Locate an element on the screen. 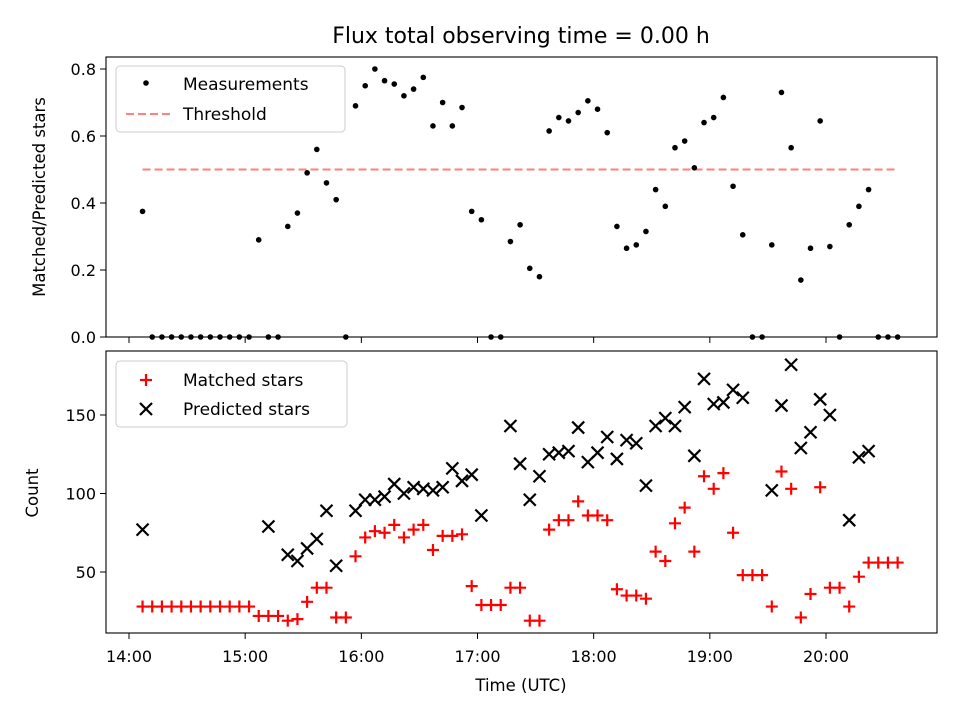  bottom-y-tick-label: 150 is located at coordinates (80, 415).